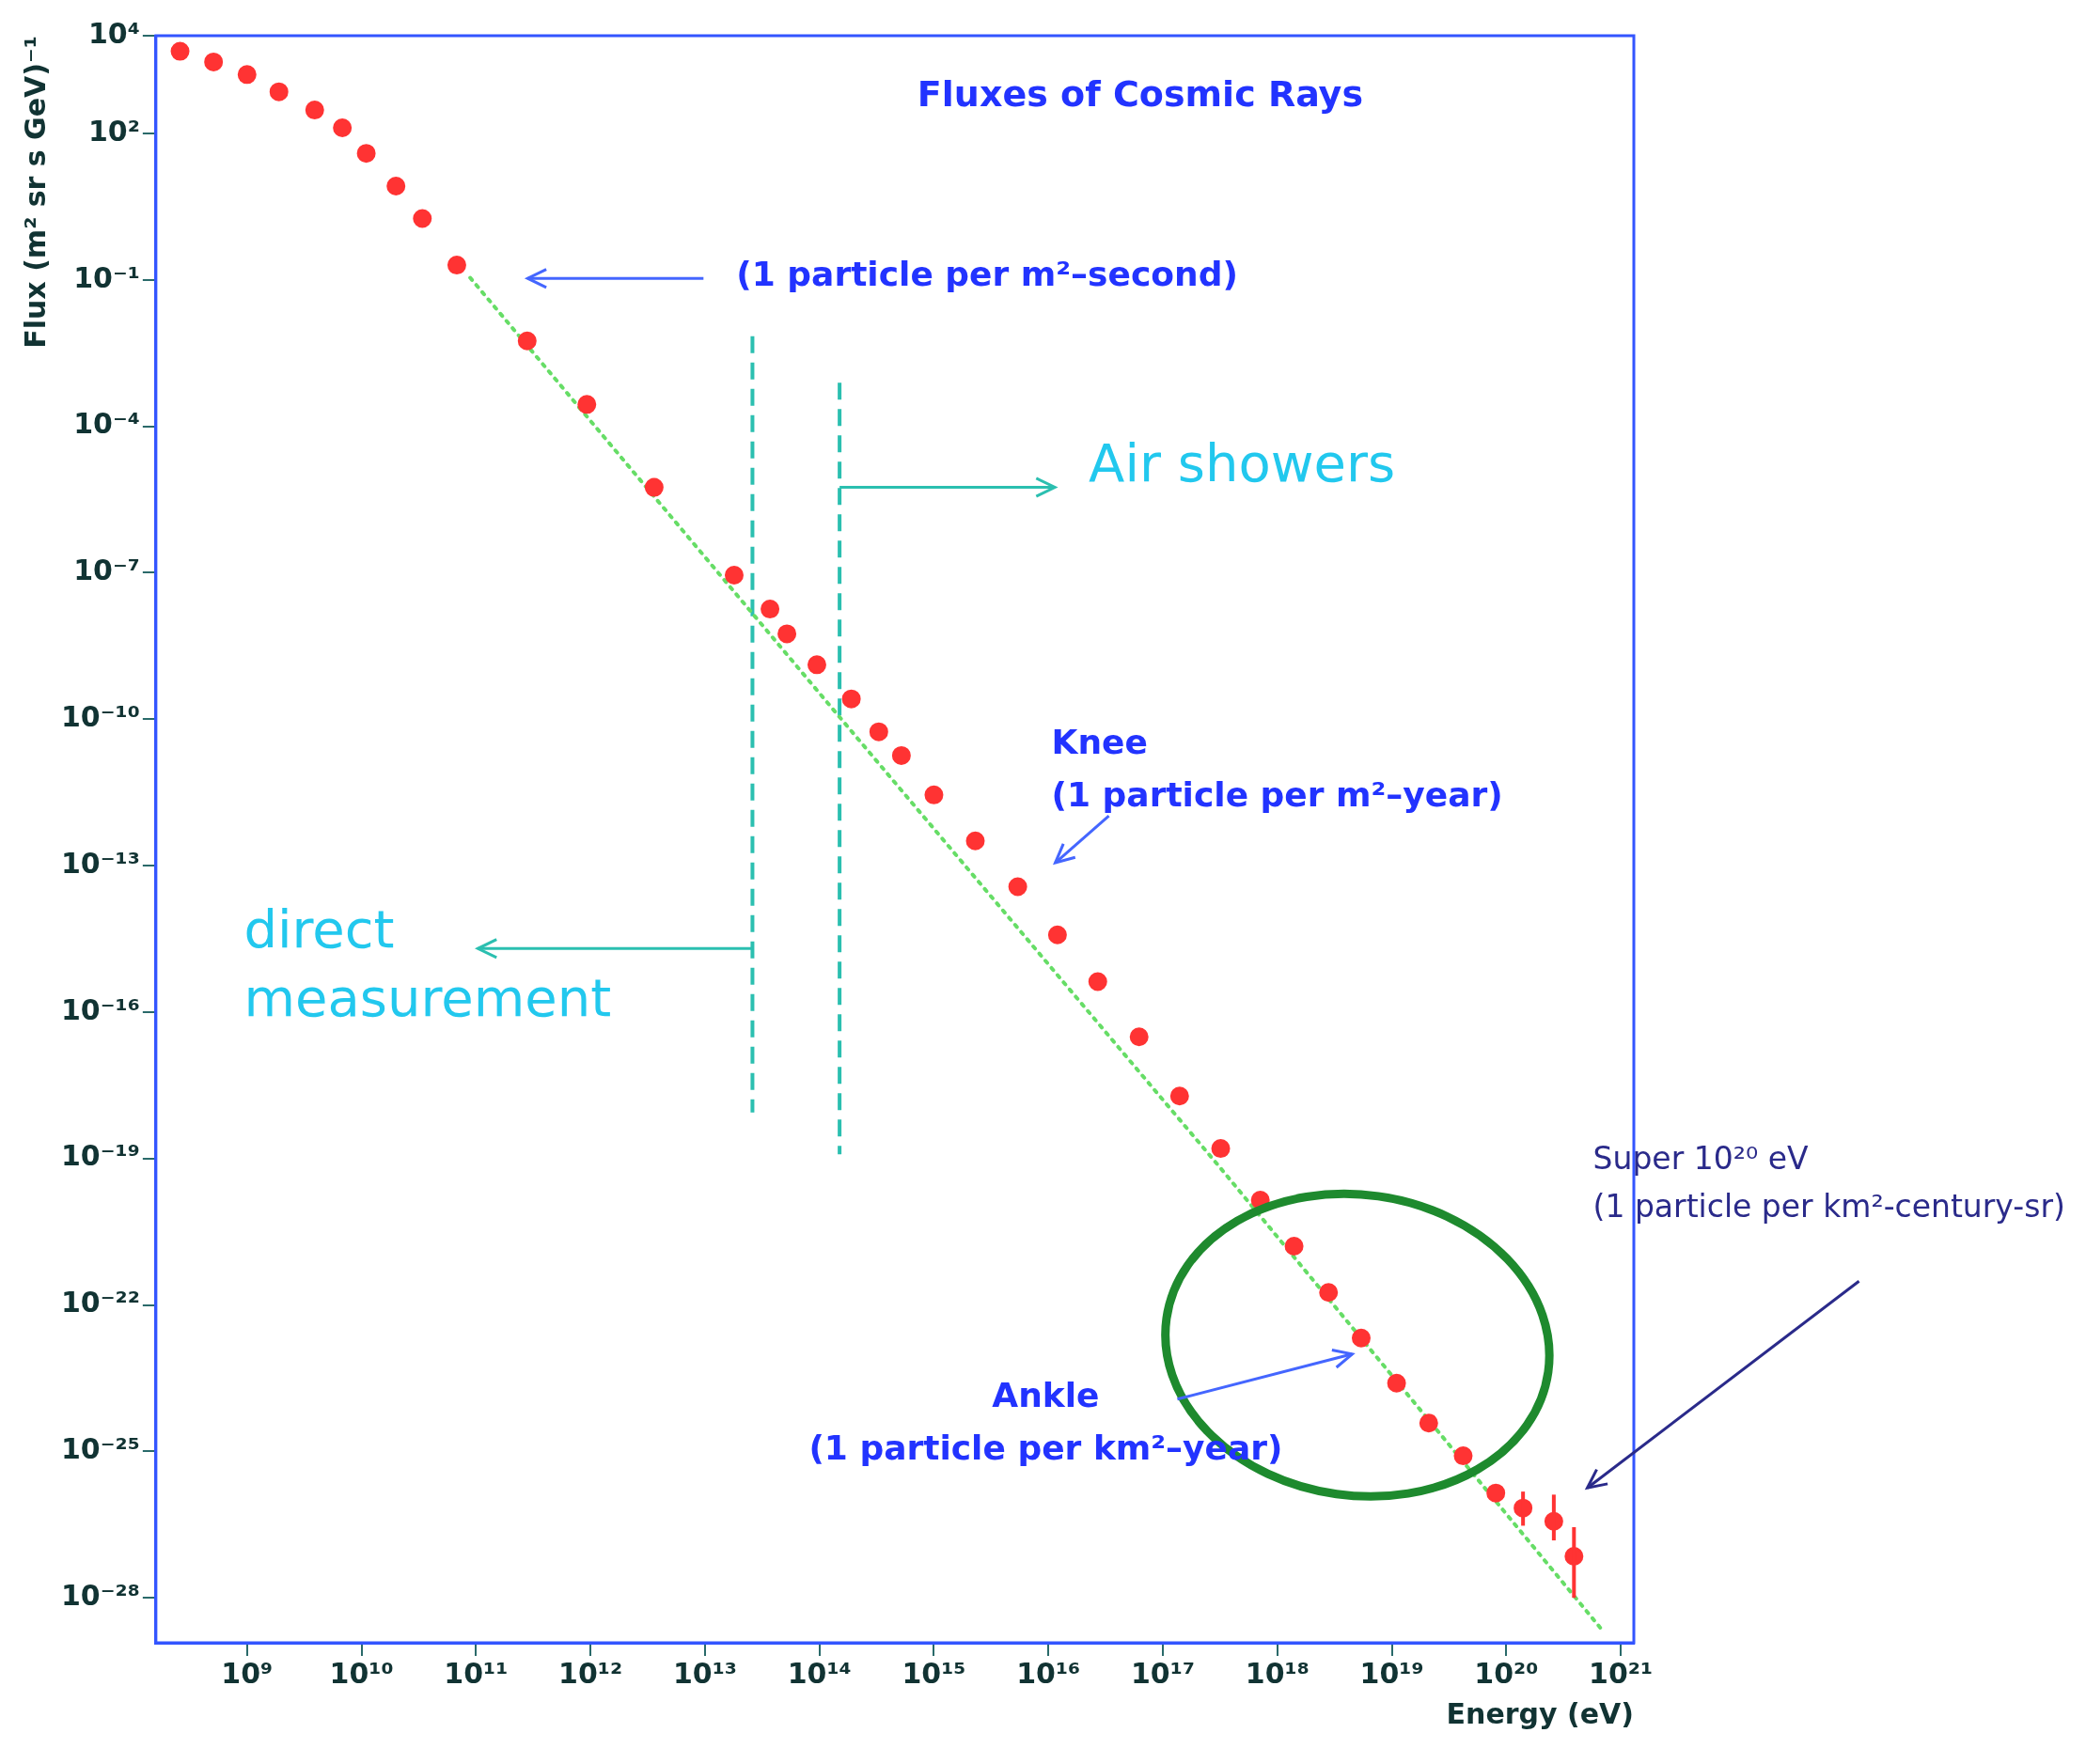 This screenshot has height=1764, width=2086. Describe the element at coordinates (934, 1673) in the screenshot. I see `x-tick-label: 10¹⁵` at that location.